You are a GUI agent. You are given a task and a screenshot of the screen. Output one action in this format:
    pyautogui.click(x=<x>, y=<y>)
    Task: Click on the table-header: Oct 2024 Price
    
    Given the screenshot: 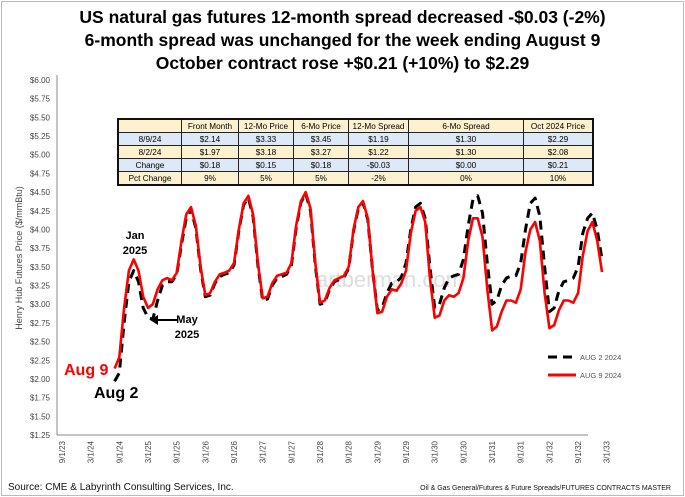 What is the action you would take?
    pyautogui.click(x=558, y=125)
    